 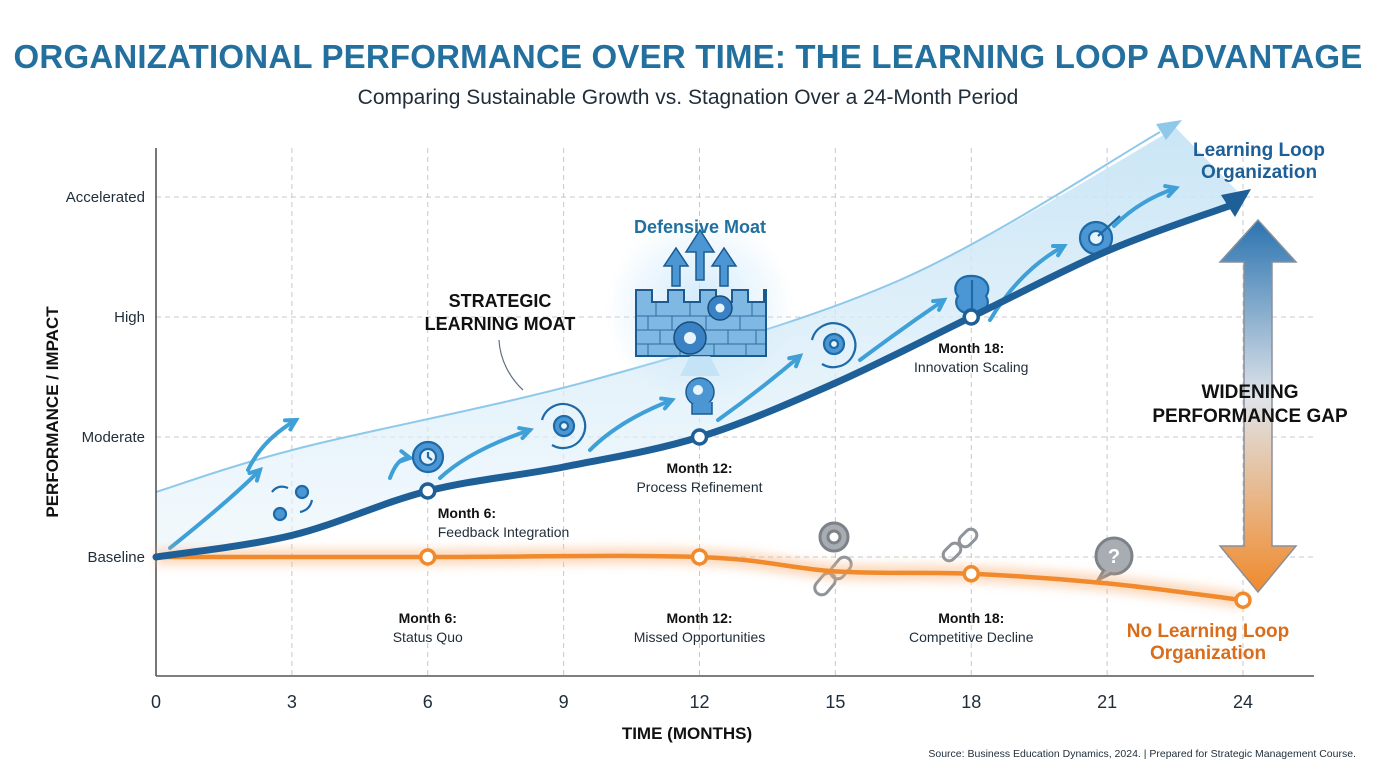 What do you see at coordinates (835, 702) in the screenshot?
I see `x-tick-label: 15` at bounding box center [835, 702].